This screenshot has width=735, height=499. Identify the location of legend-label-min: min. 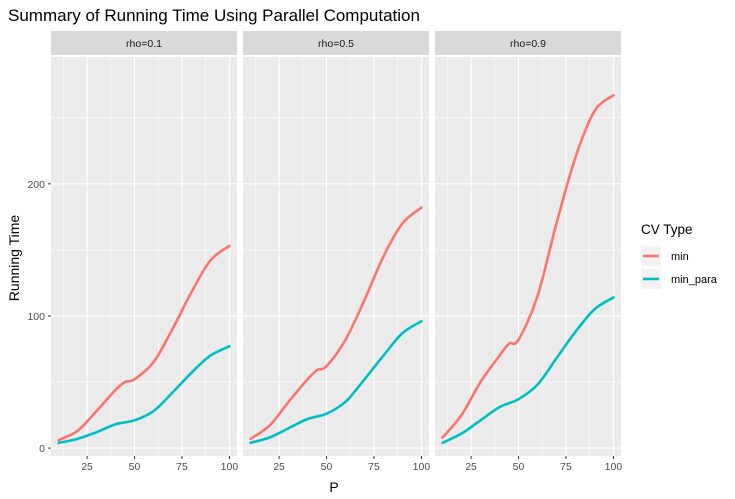
(680, 257).